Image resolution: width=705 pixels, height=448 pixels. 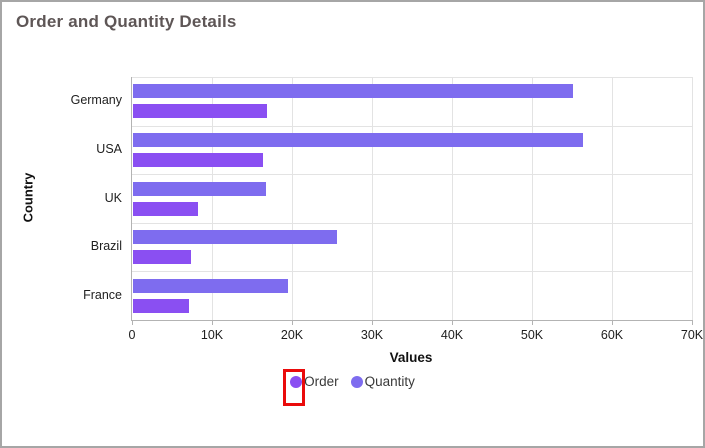 What do you see at coordinates (292, 335) in the screenshot?
I see `x-tick-label: 20K` at bounding box center [292, 335].